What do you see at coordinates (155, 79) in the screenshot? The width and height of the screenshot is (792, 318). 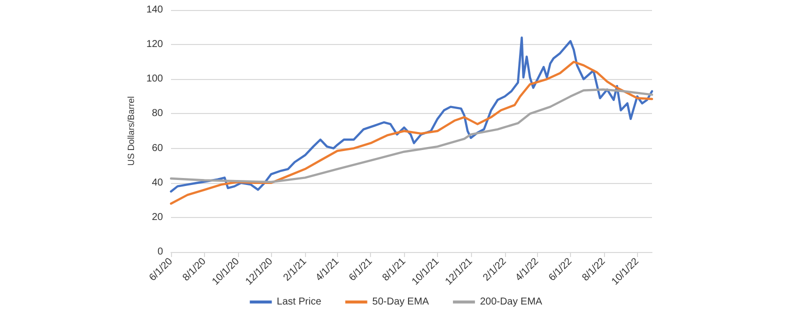 I see `y-tick-label: 100` at bounding box center [155, 79].